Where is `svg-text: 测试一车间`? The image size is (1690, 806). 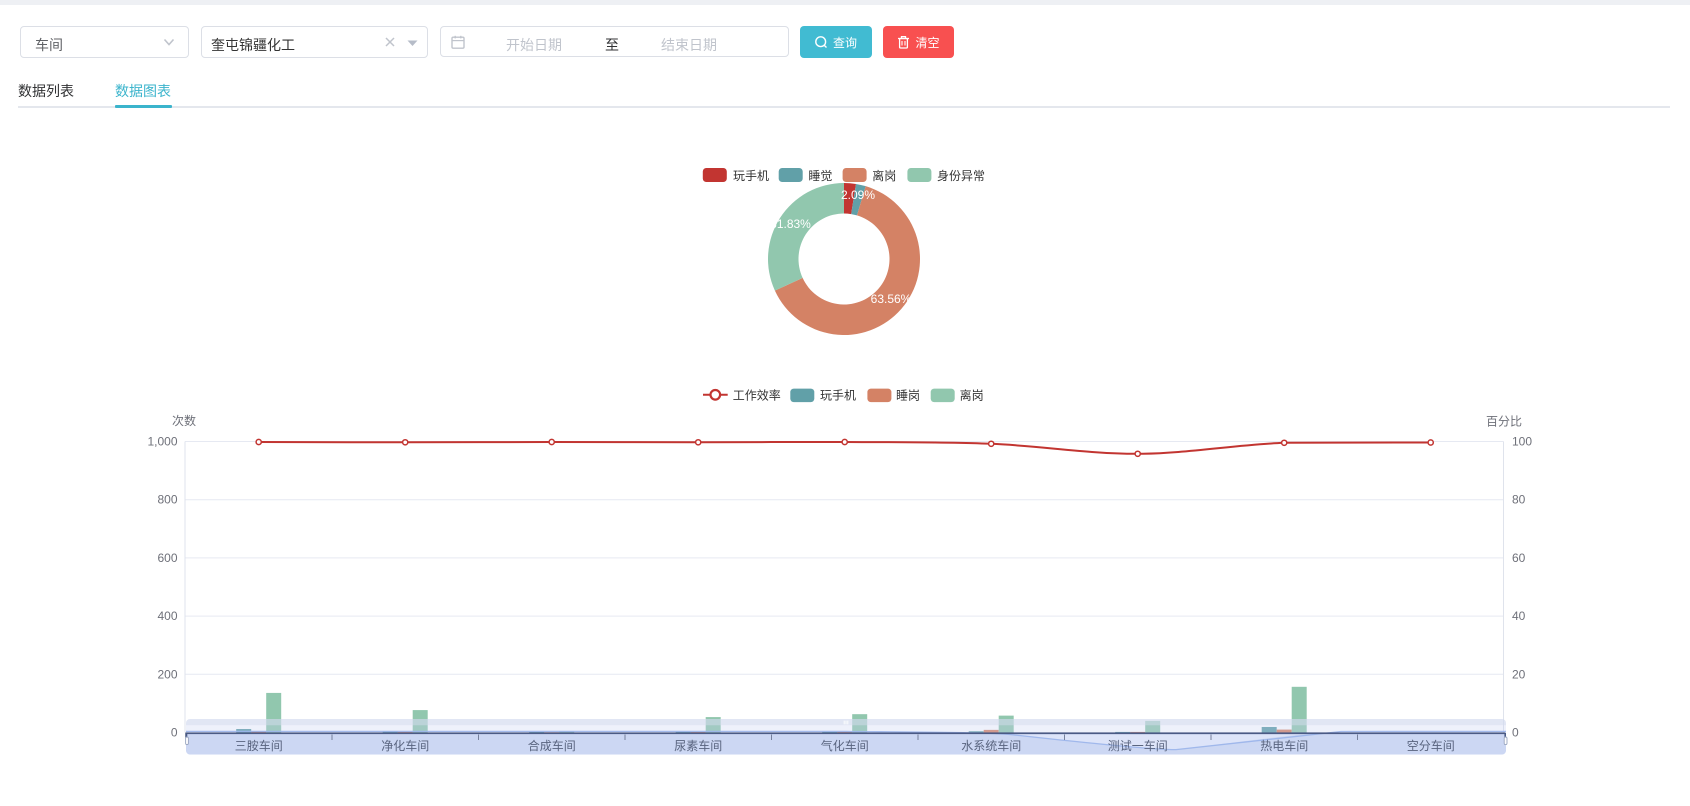
svg-text: 测试一车间 is located at coordinates (1138, 745).